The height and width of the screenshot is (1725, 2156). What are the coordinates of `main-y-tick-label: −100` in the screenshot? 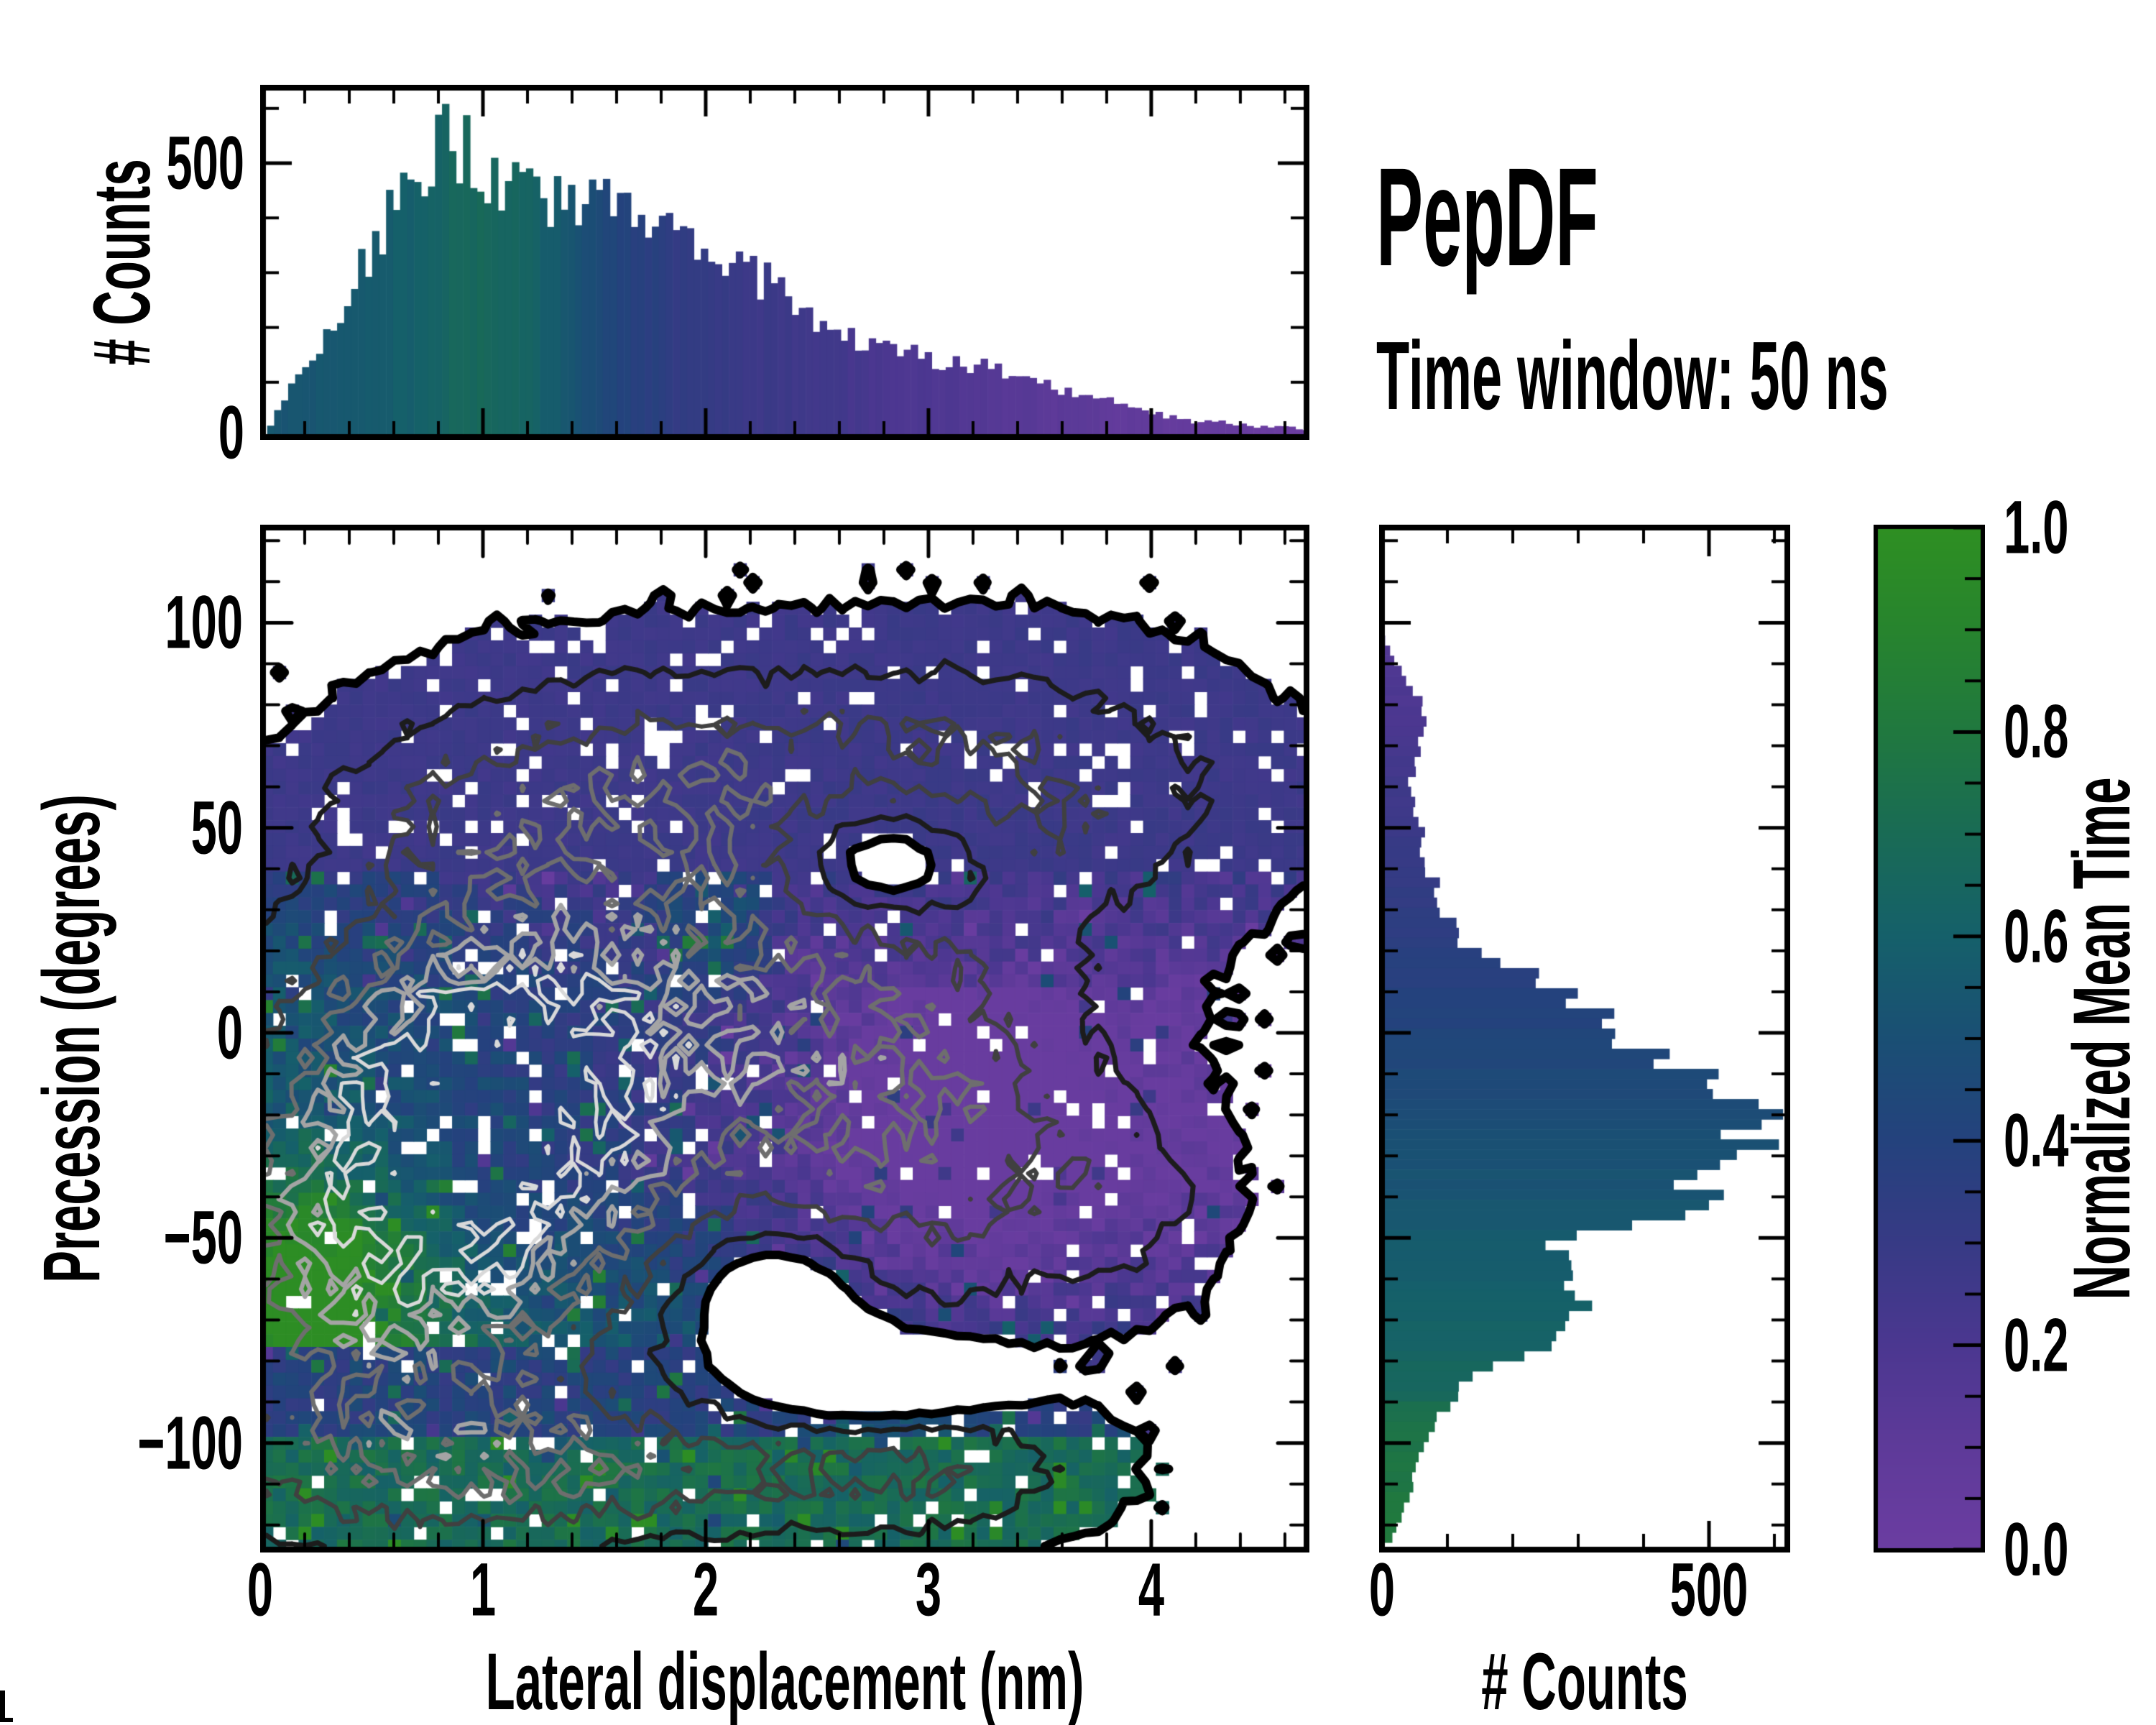 It's located at (190, 1443).